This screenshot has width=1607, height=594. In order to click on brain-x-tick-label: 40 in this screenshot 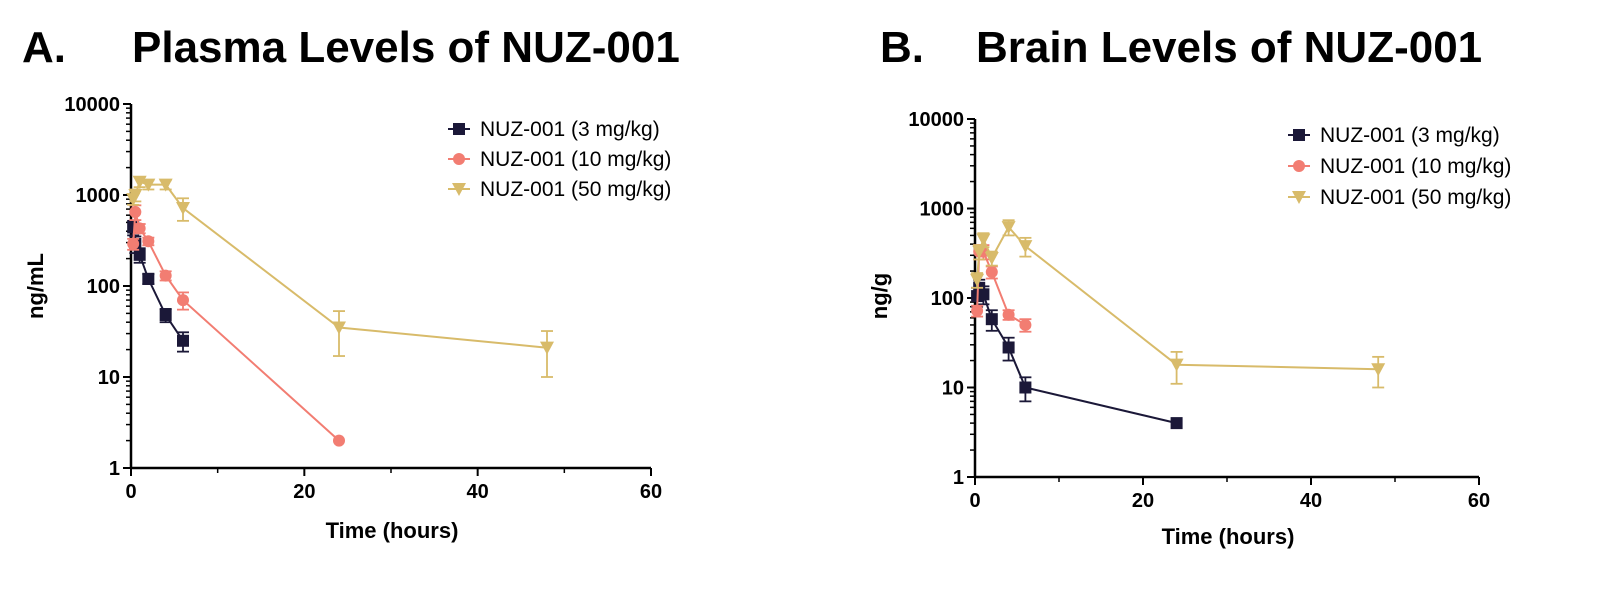, I will do `click(1311, 501)`.